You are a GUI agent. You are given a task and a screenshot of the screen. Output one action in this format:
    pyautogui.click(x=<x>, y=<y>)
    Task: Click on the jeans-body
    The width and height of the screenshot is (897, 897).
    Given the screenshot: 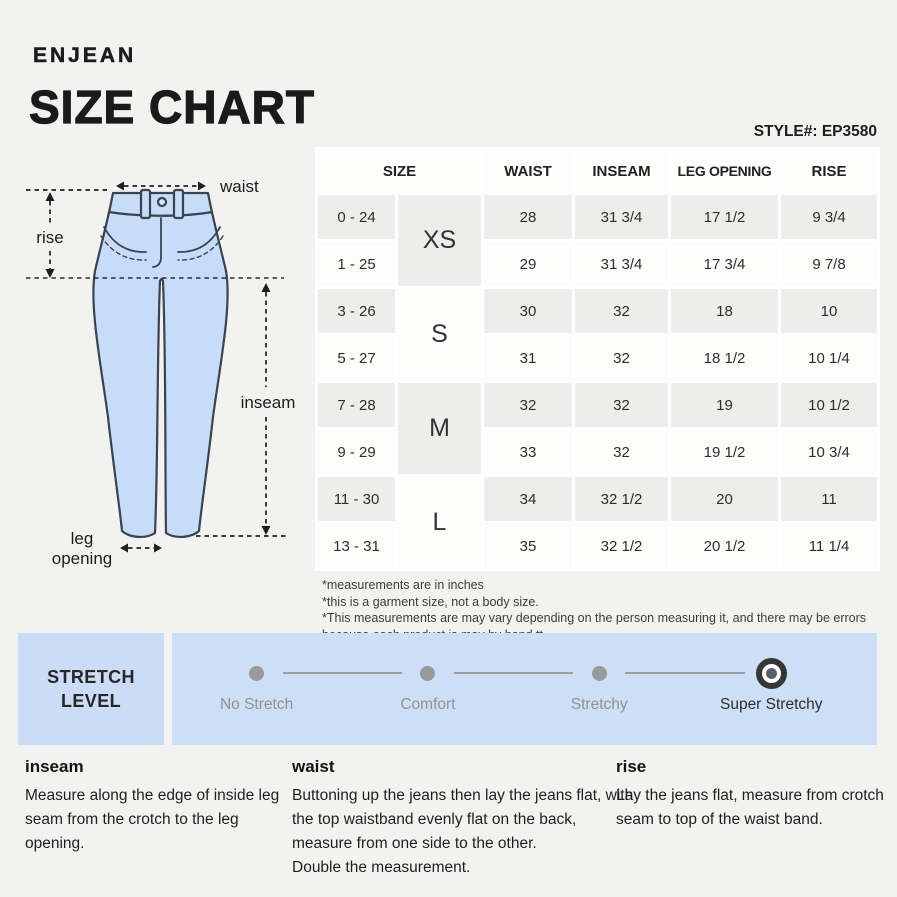 What is the action you would take?
    pyautogui.click(x=160, y=364)
    